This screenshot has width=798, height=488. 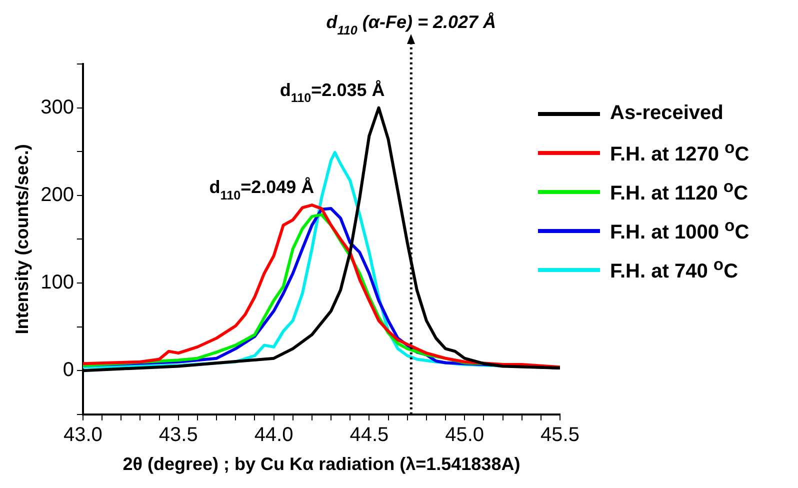 I want to click on legend-label: F.H. at 740 $^{o}$C, so click(x=674, y=269).